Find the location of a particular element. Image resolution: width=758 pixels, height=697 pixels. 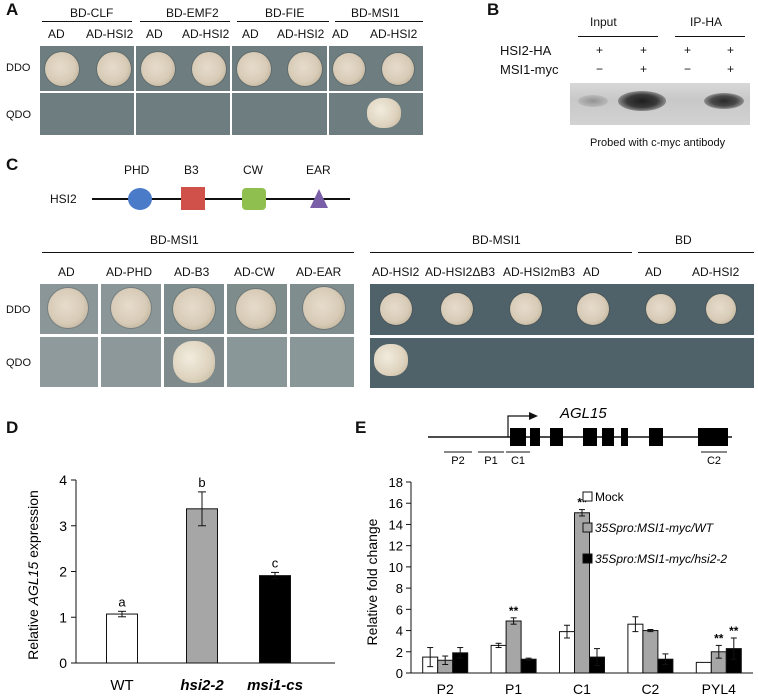

plate-qdo-right is located at coordinates (562, 363).